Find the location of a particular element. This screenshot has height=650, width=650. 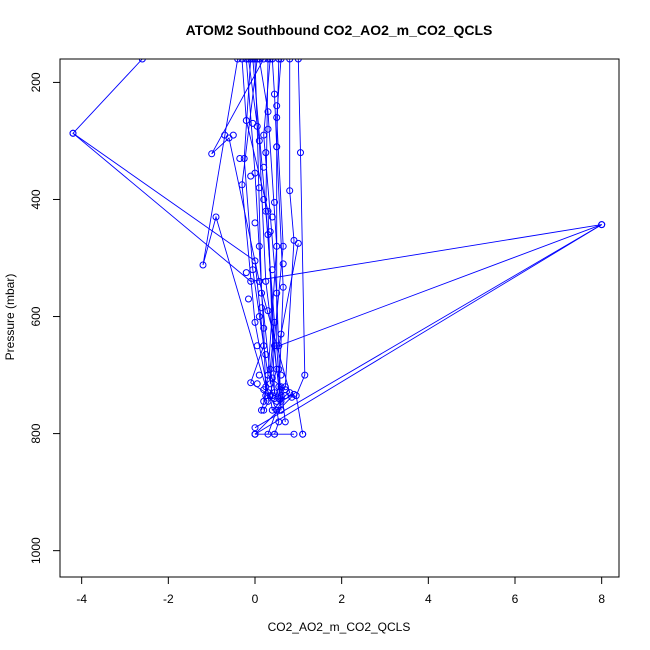

x-tick-label: 6 is located at coordinates (515, 599).